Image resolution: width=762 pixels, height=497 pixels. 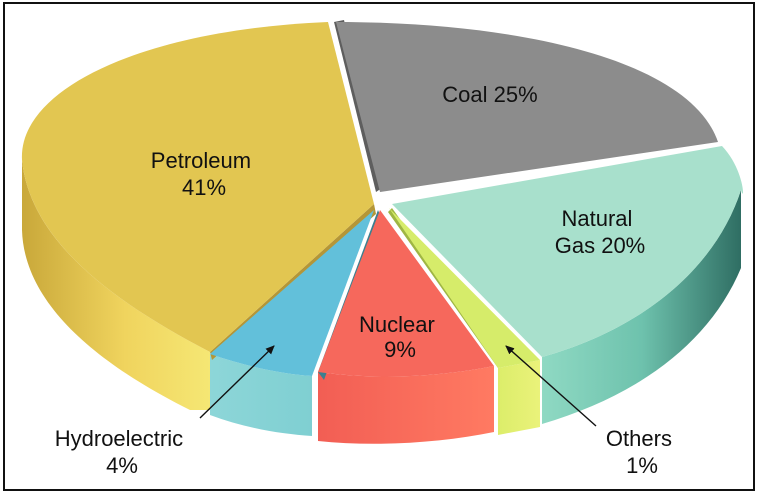 What do you see at coordinates (600, 245) in the screenshot?
I see `label-natural-gas-line2: Gas 20%` at bounding box center [600, 245].